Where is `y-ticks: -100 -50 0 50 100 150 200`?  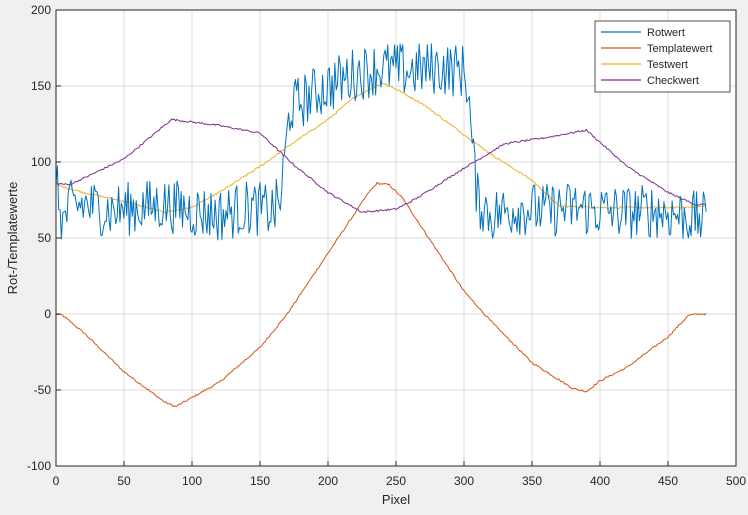
y-ticks: -100 -50 0 50 100 150 200 is located at coordinates (44, 238).